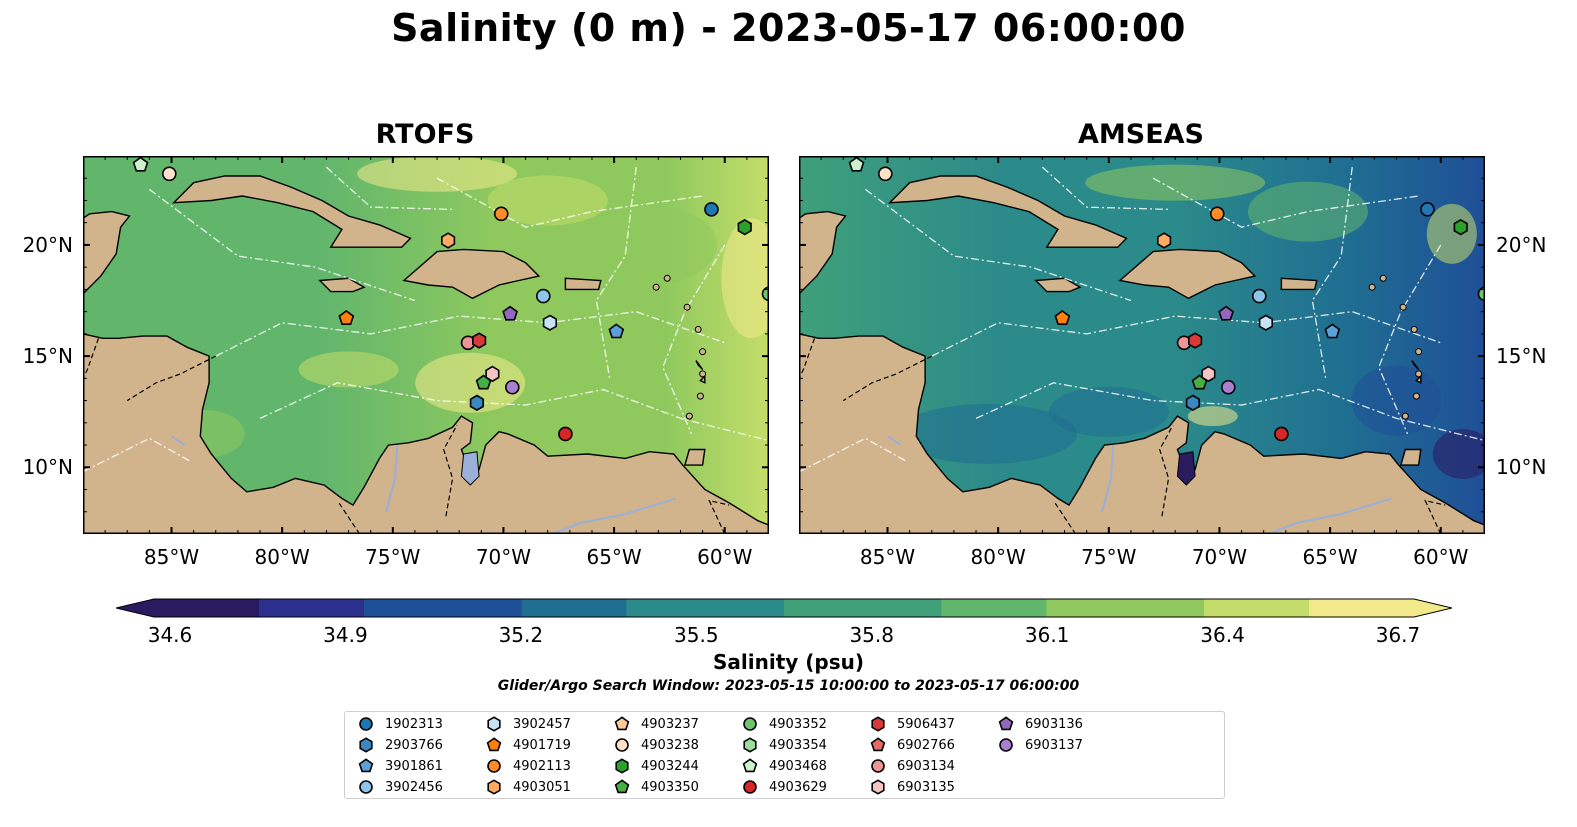  I want to click on legend-item: 4903468, so click(784, 766).